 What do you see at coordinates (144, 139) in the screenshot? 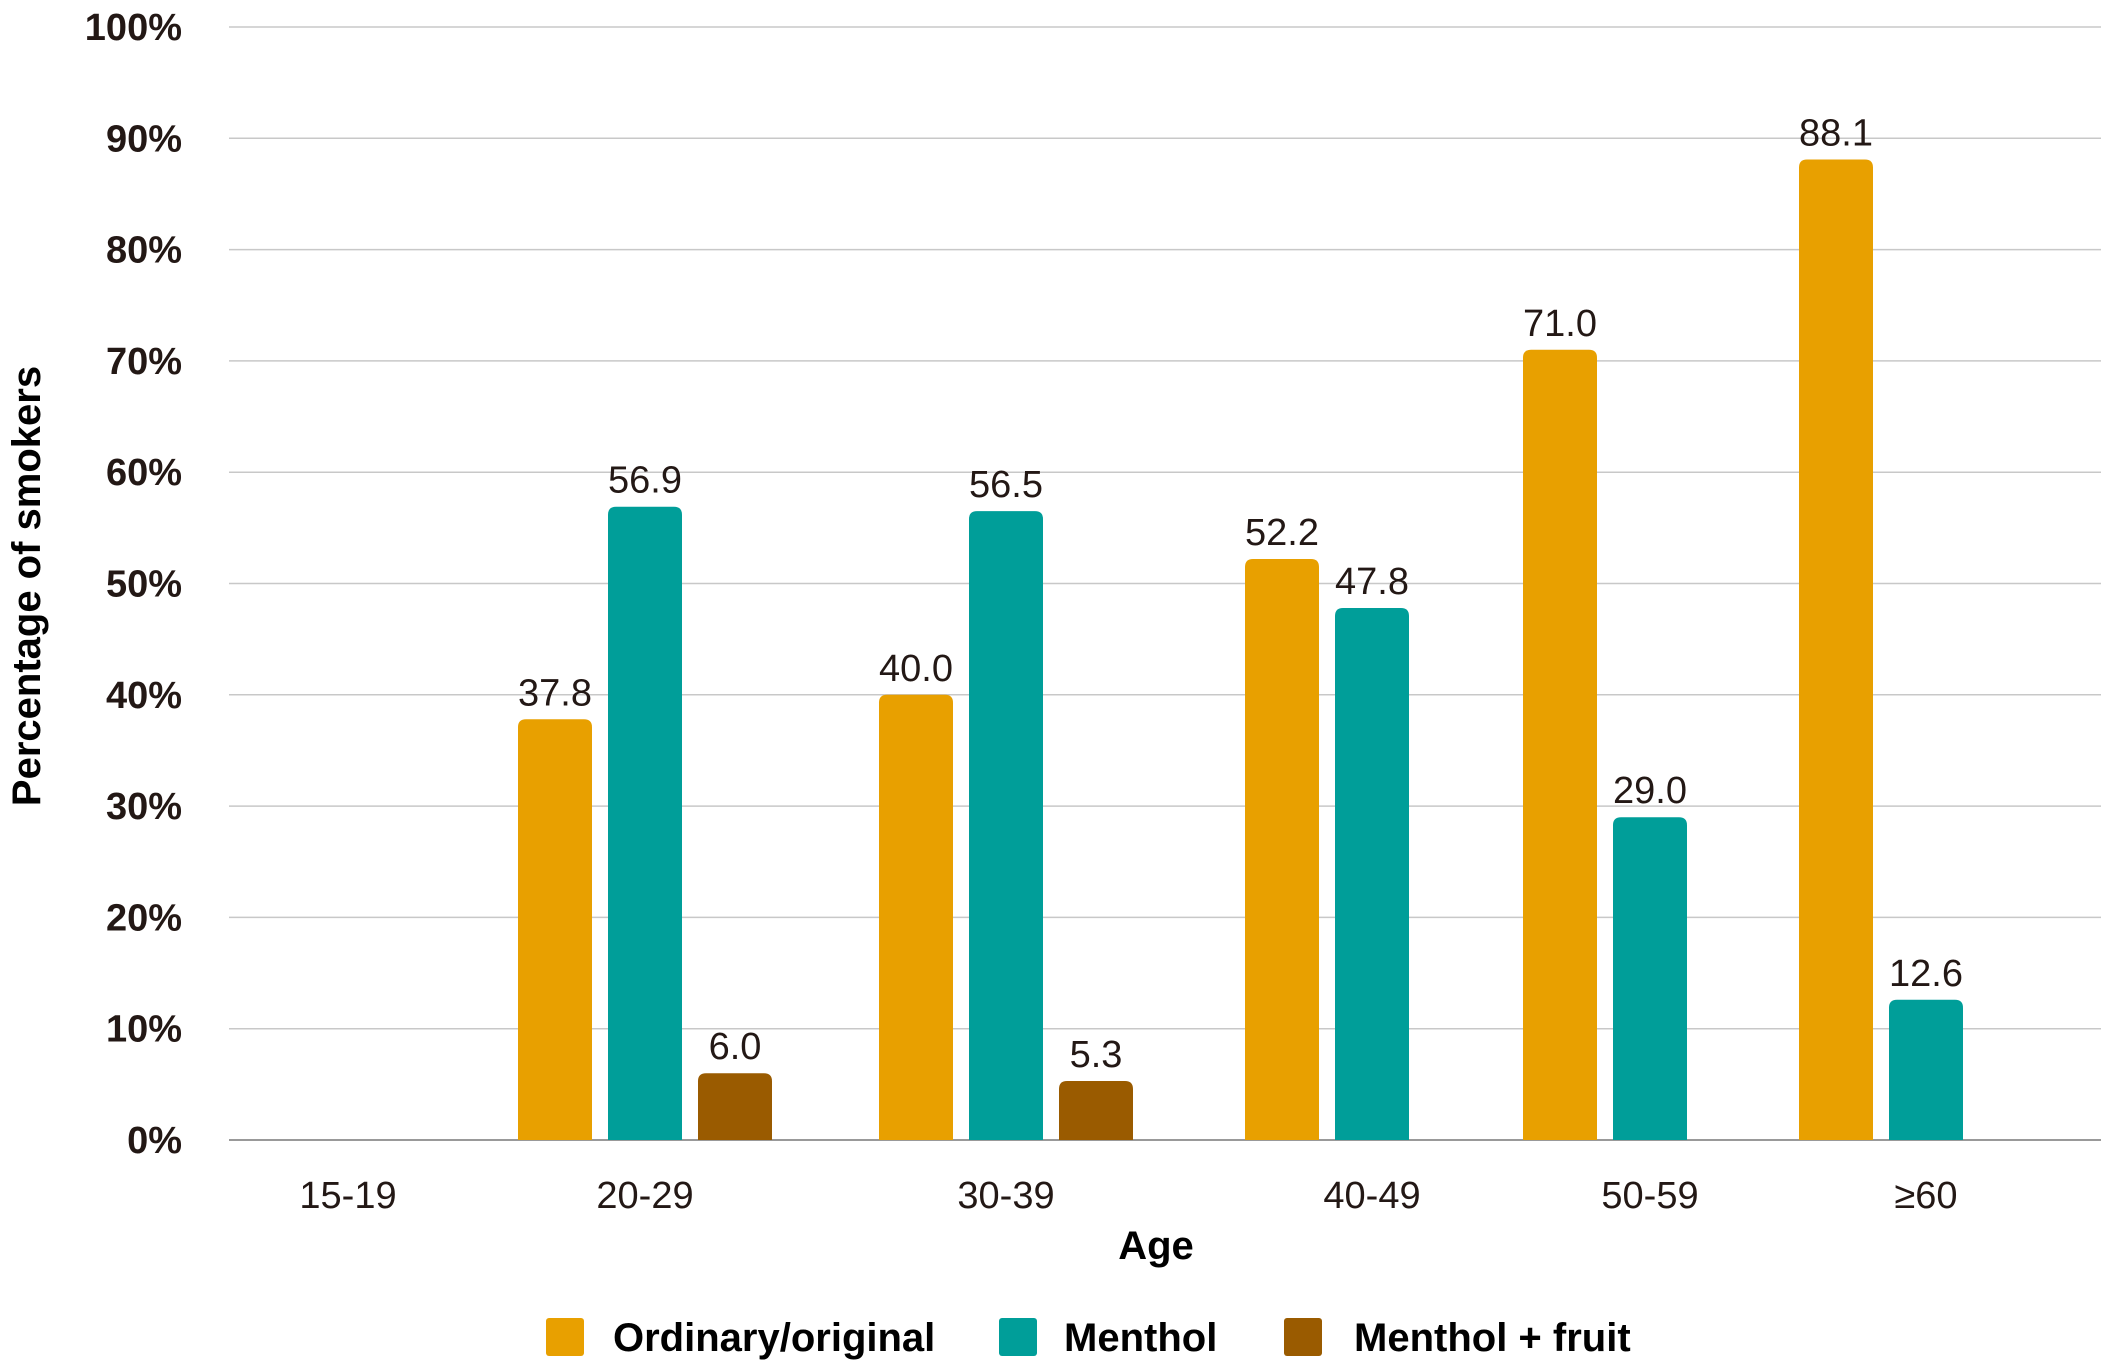
I see `y-tick-label: 90%` at bounding box center [144, 139].